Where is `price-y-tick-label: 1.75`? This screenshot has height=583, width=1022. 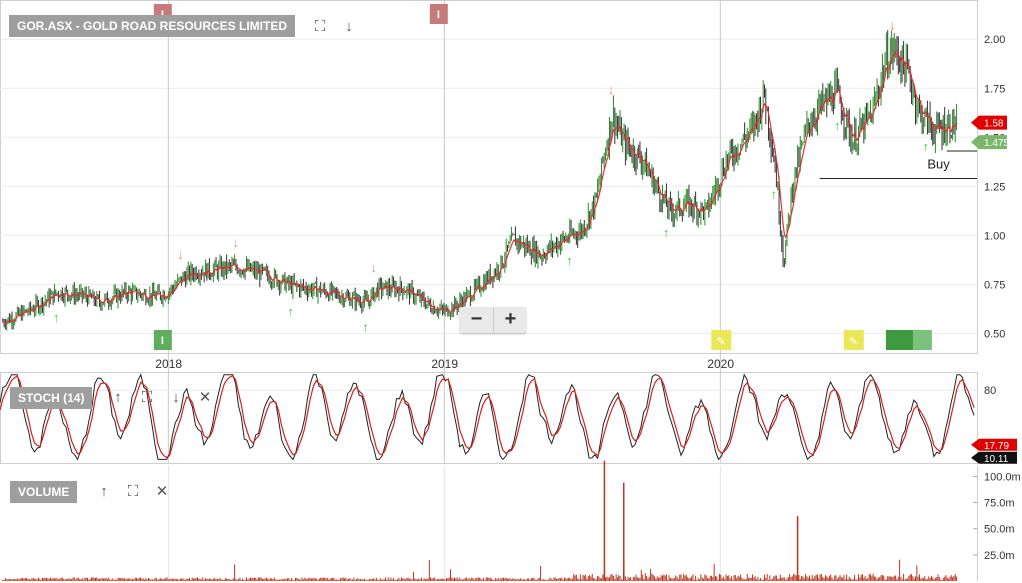
price-y-tick-label: 1.75 is located at coordinates (994, 89).